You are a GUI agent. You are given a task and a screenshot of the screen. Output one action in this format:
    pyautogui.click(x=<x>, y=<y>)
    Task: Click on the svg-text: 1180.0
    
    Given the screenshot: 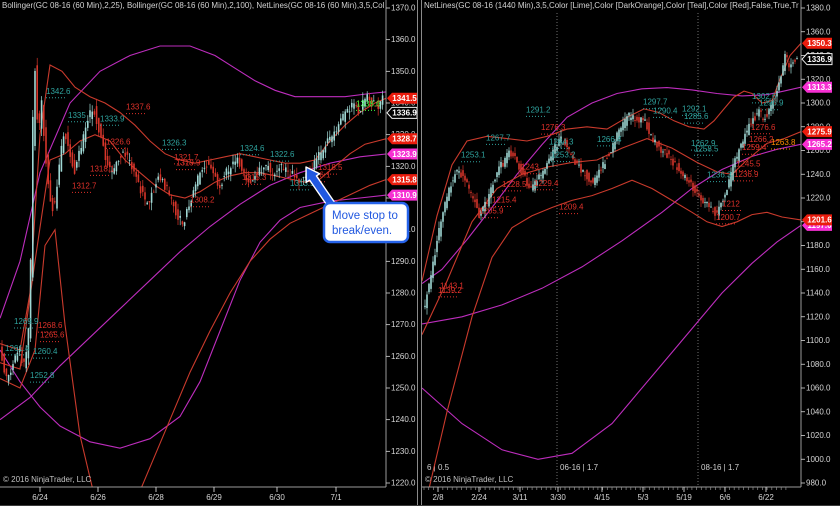 What is the action you would take?
    pyautogui.click(x=818, y=245)
    